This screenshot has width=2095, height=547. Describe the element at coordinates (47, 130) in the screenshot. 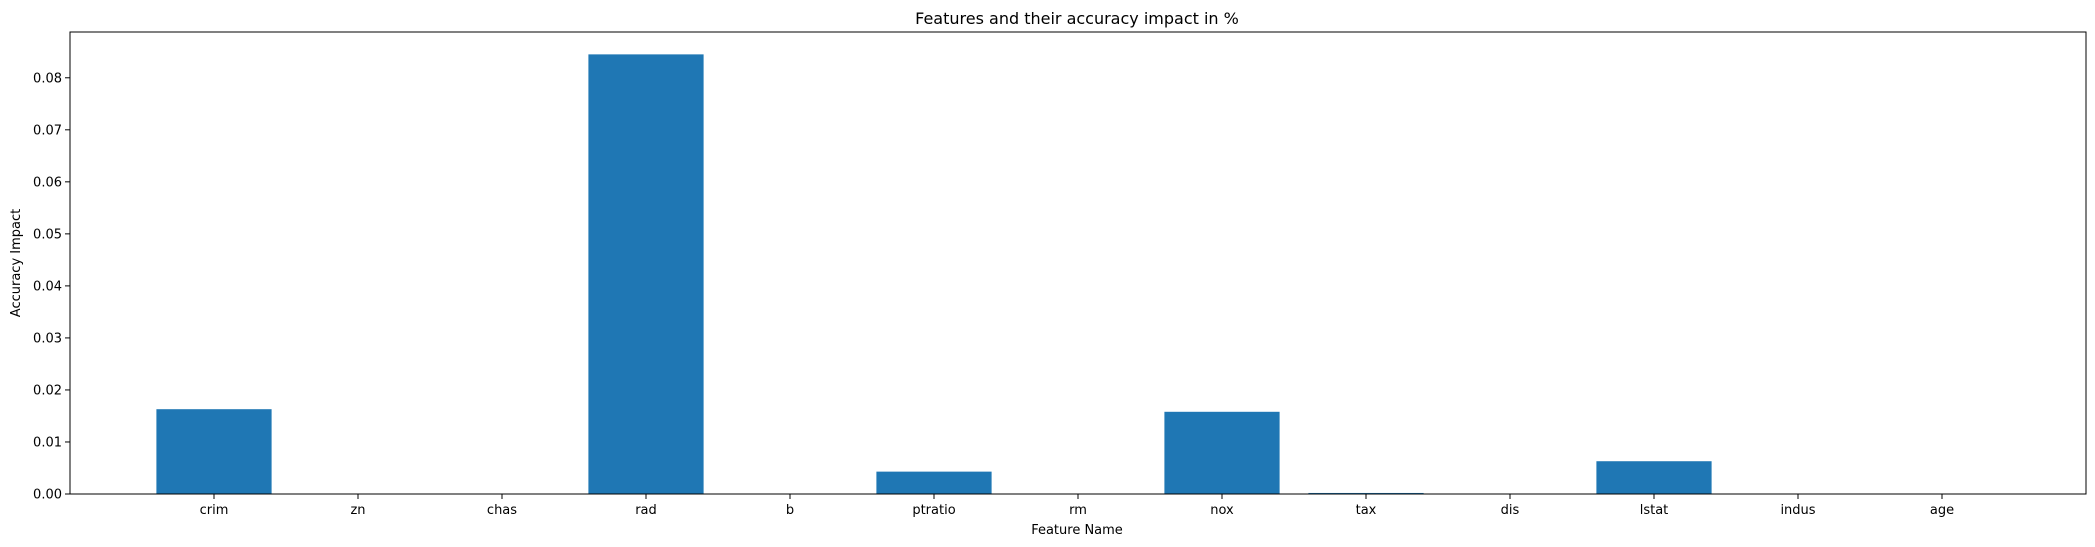

I see `y-tick-label-0.07: 0.07` at that location.